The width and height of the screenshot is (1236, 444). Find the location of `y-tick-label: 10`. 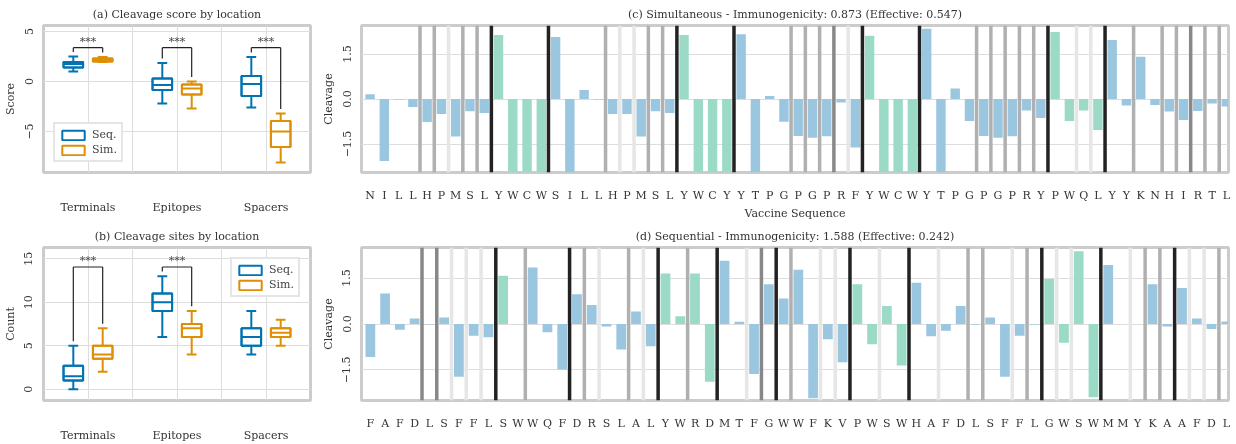

y-tick-label: 10 is located at coordinates (29, 302).